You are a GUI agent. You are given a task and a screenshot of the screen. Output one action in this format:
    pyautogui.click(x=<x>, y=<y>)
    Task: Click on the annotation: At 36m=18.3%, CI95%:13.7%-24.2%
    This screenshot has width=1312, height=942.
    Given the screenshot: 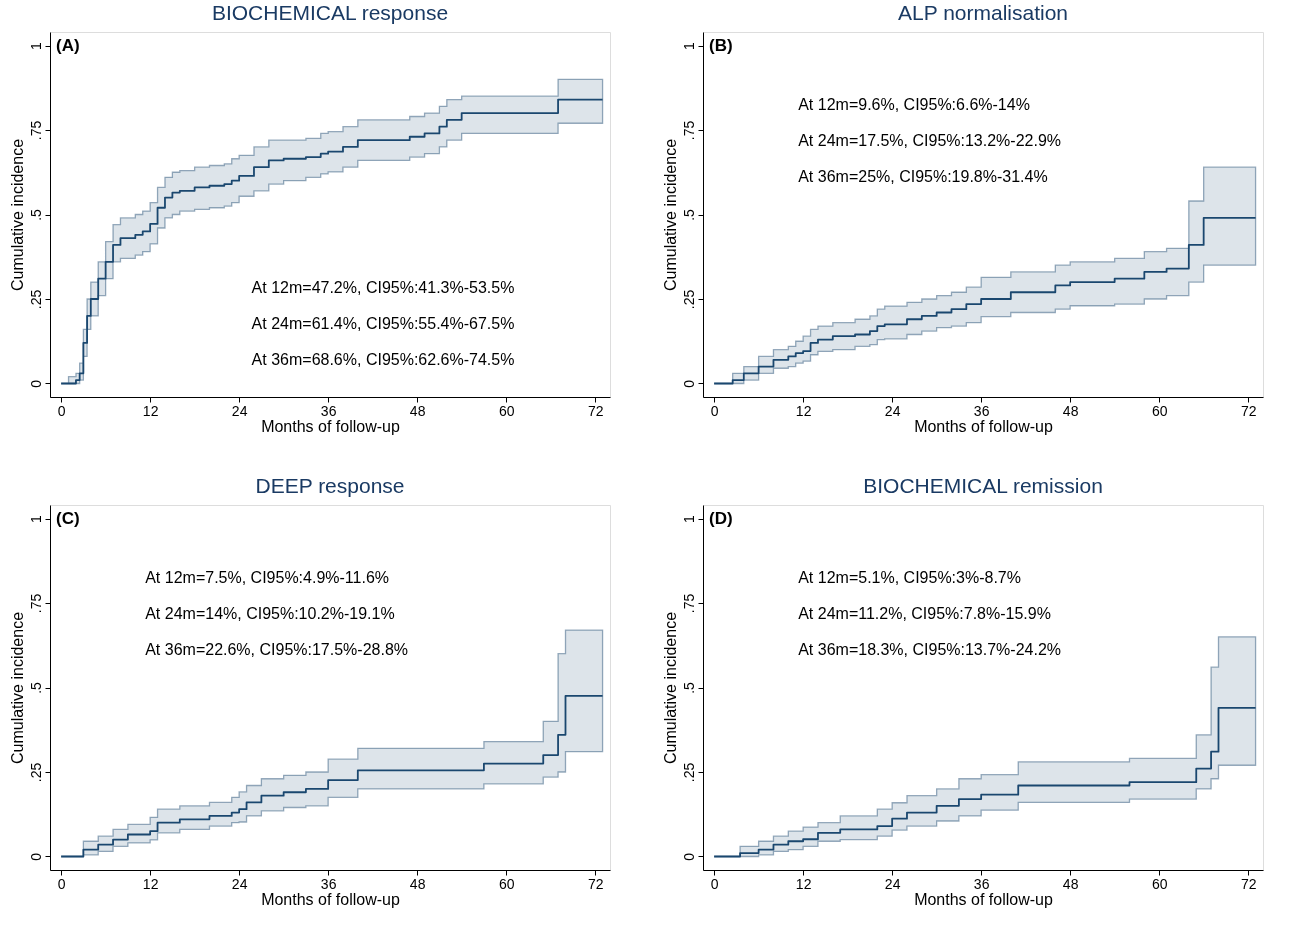 What is the action you would take?
    pyautogui.click(x=930, y=649)
    